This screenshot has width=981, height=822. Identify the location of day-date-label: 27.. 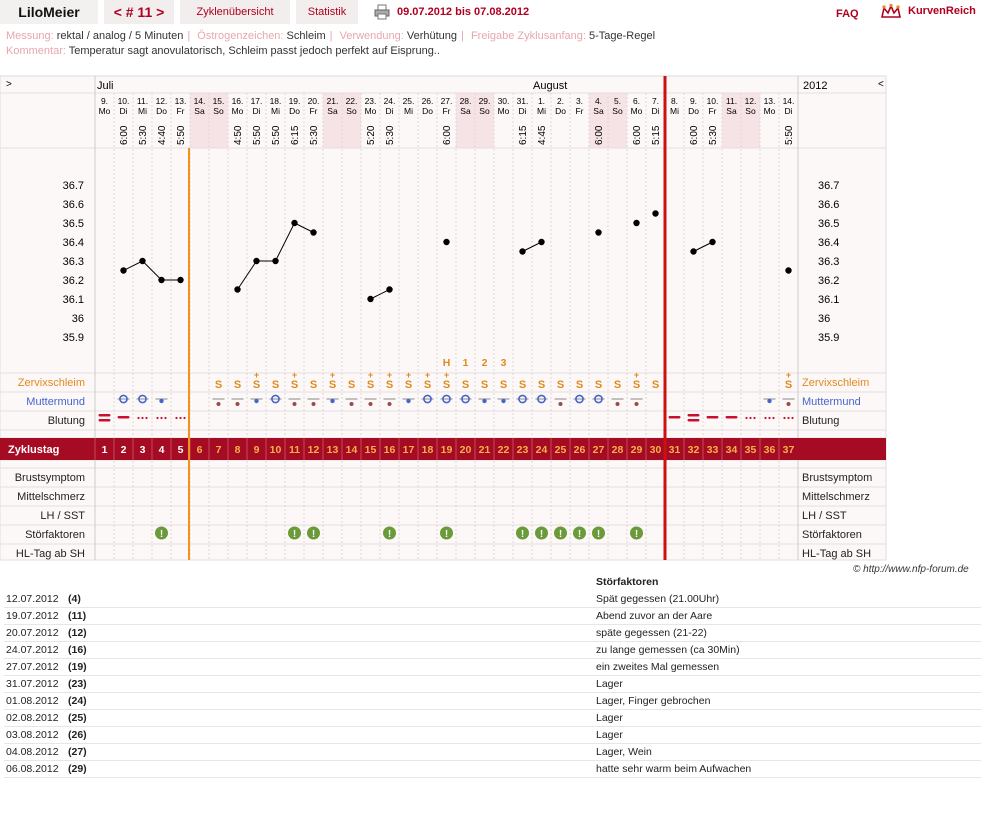
(447, 101).